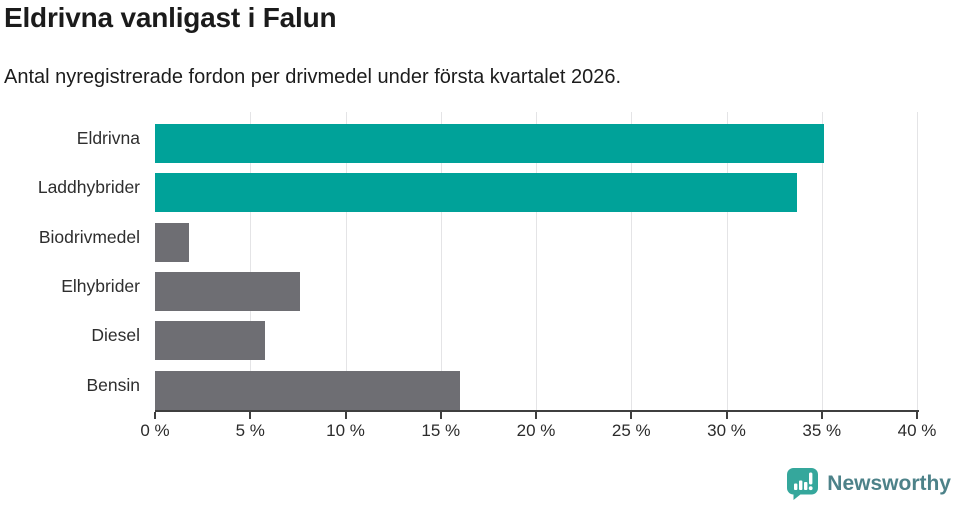 This screenshot has height=505, width=960. I want to click on tick-label-35: 35 %, so click(822, 430).